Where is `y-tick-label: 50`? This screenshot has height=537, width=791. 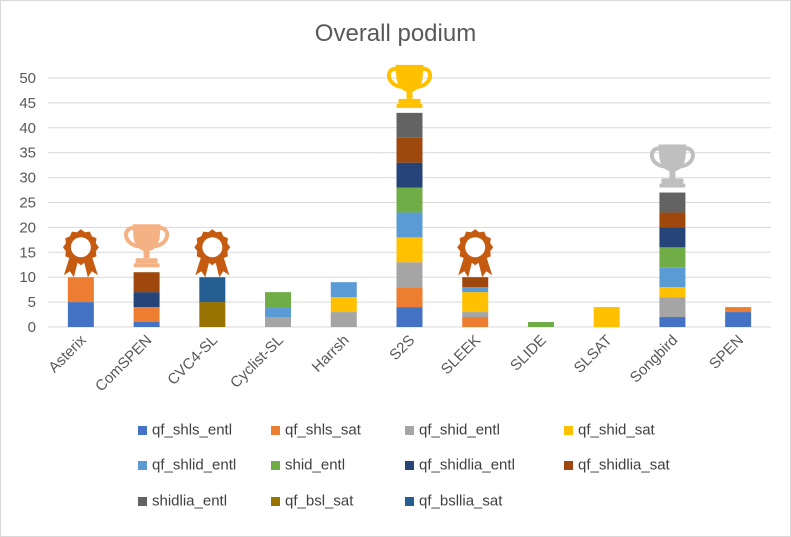
y-tick-label: 50 is located at coordinates (27, 78).